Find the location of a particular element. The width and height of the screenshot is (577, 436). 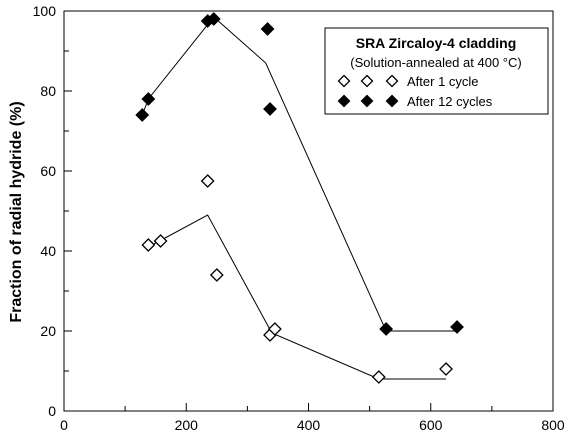

y-tick-label: 20 is located at coordinates (48, 331).